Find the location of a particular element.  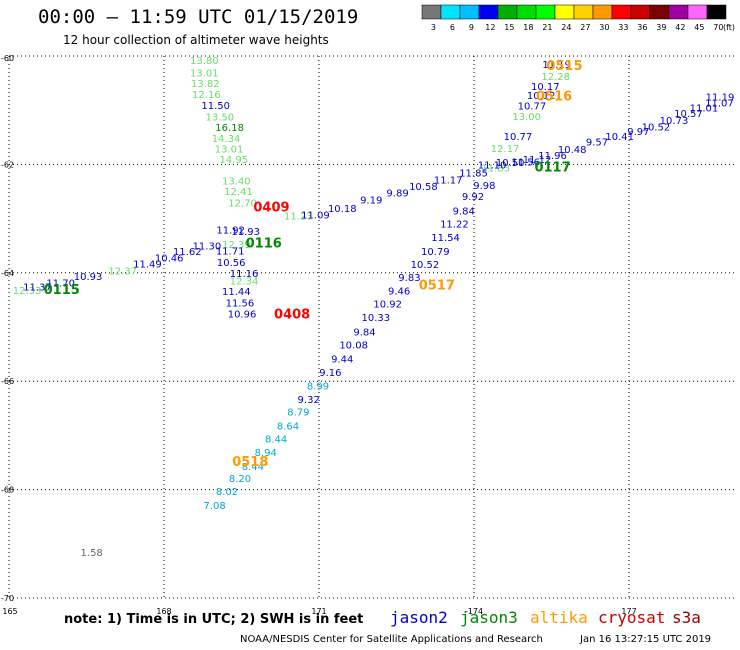

data-point-label: 11.09 is located at coordinates (315, 215).